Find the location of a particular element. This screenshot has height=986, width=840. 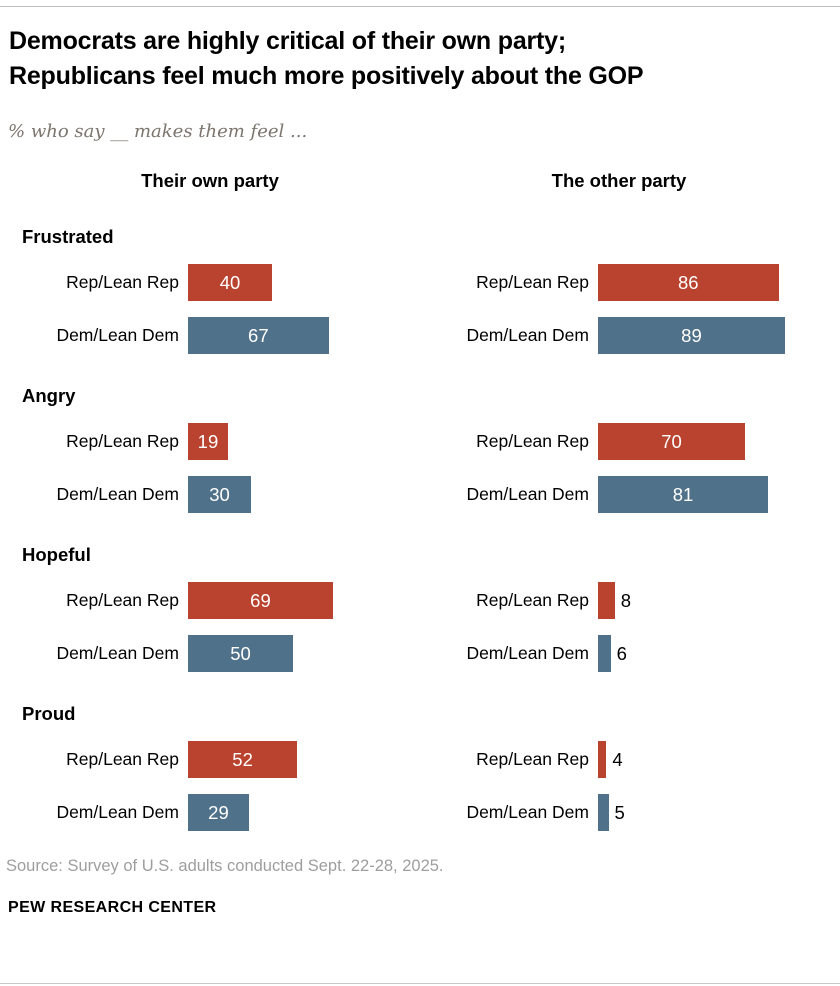

column-header-other-party: The other party is located at coordinates (619, 180).